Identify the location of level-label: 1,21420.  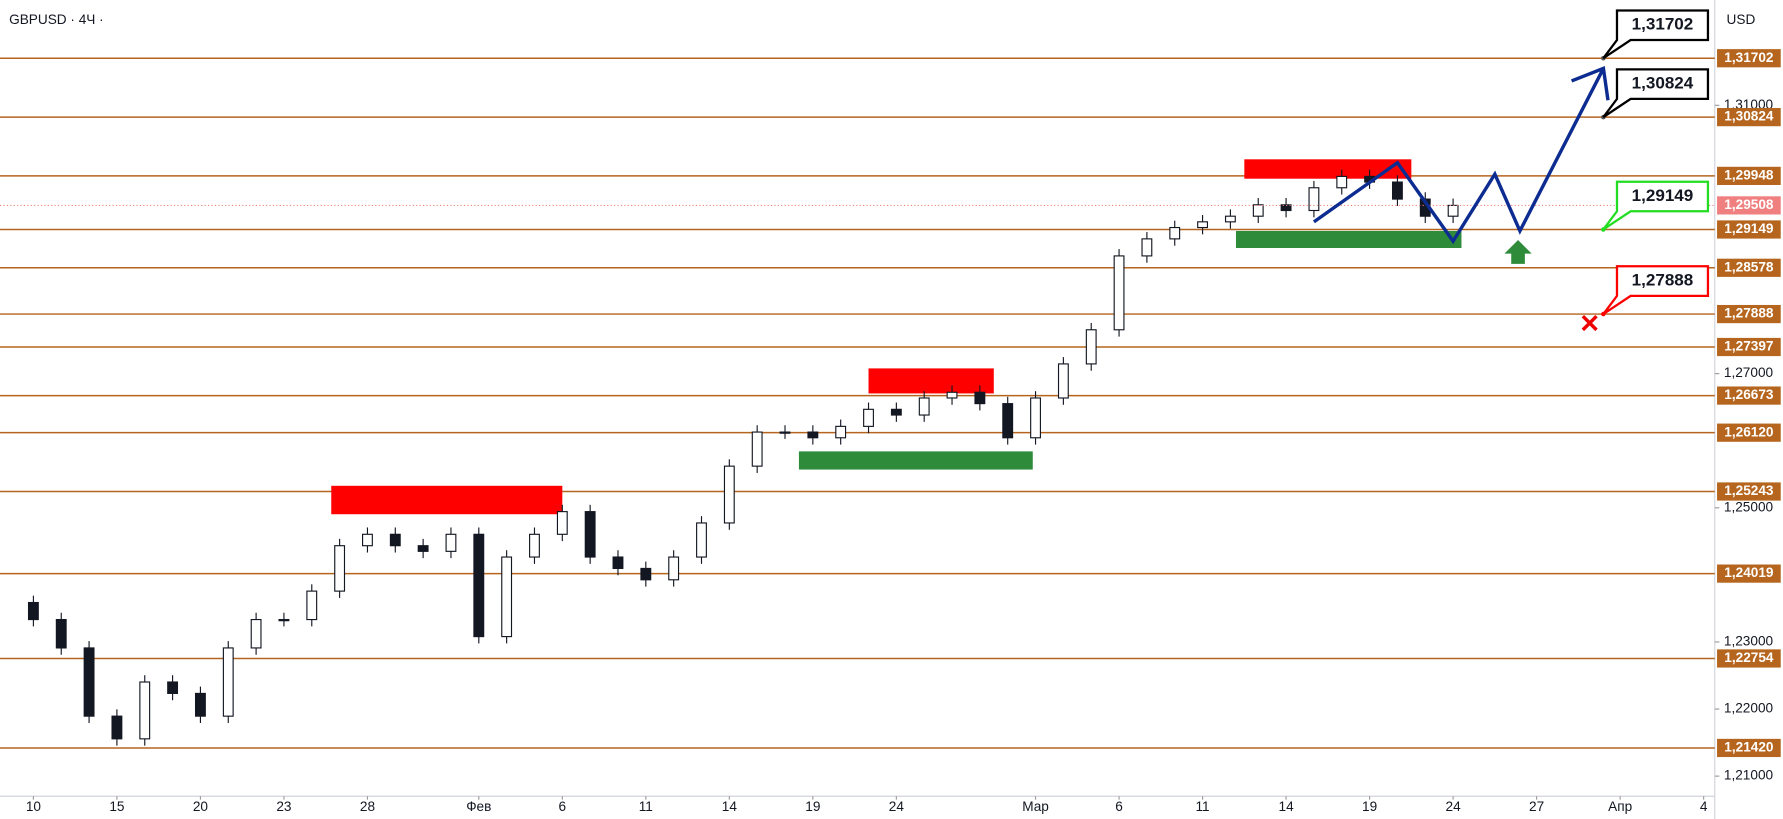
(1749, 747).